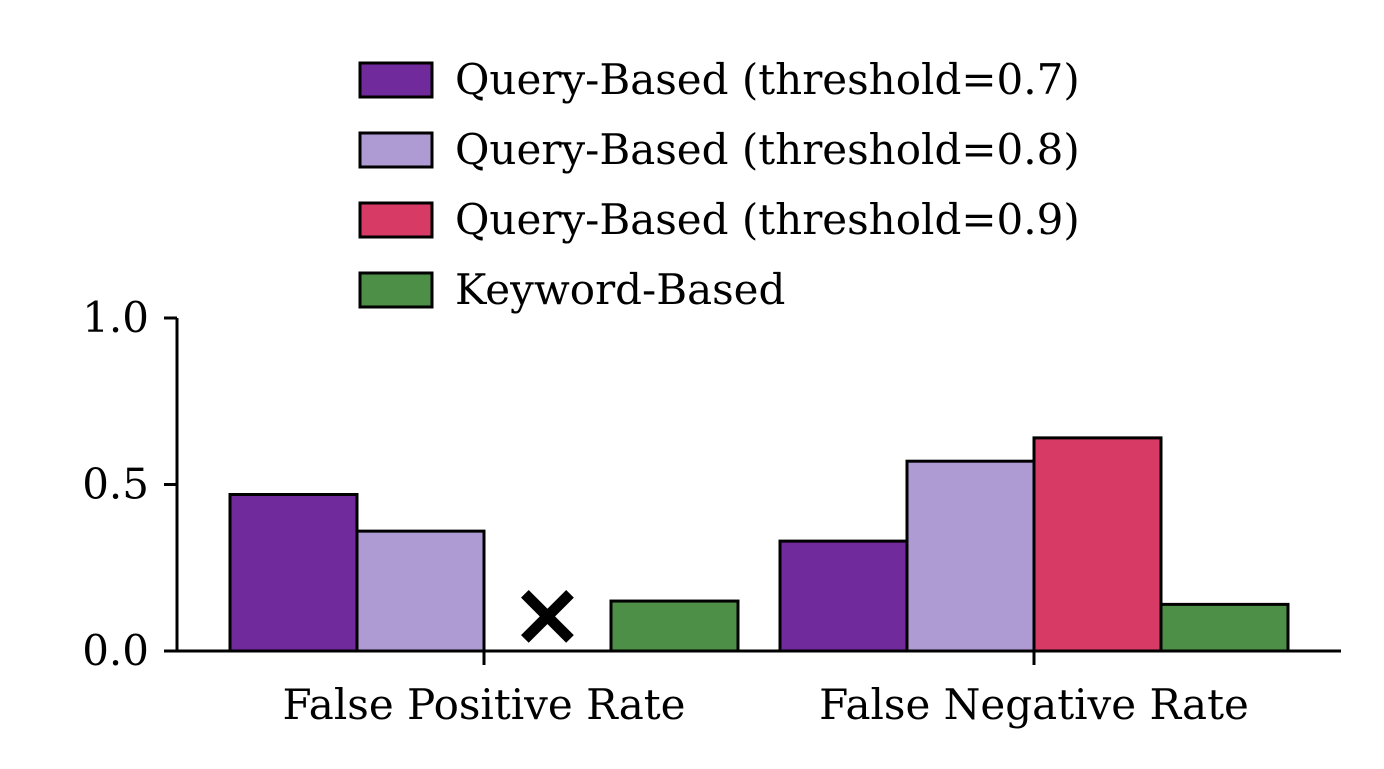  Describe the element at coordinates (115, 650) in the screenshot. I see `y-tick-label: 0.0` at that location.